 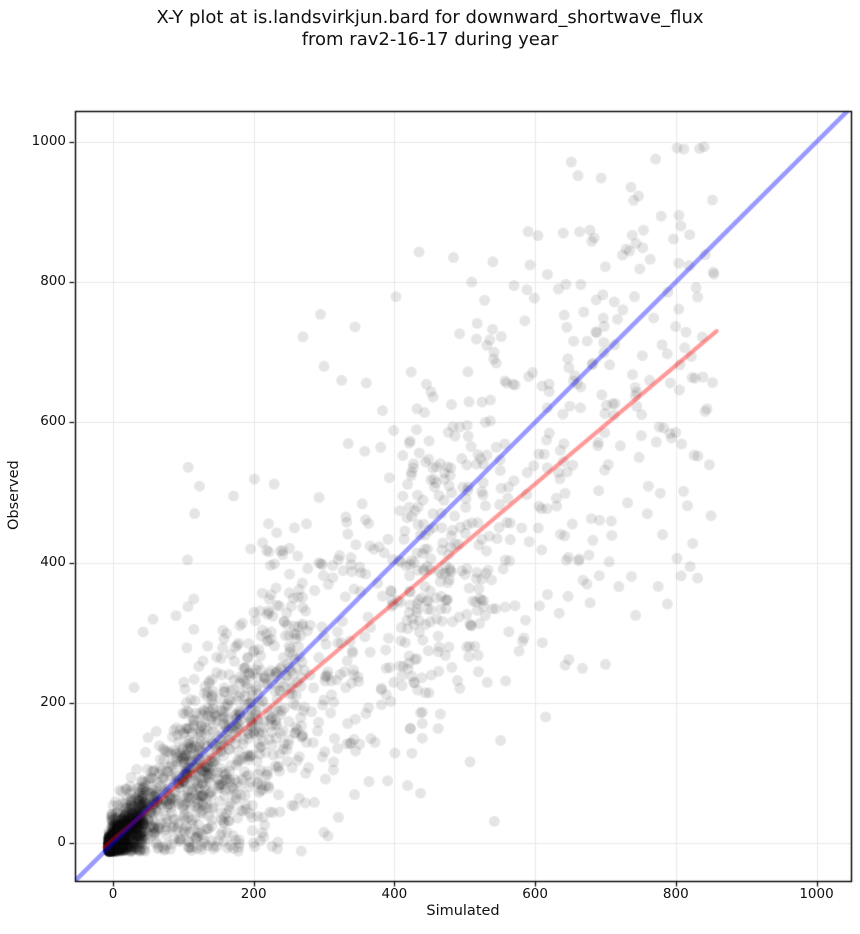 I want to click on y-tick-label: 400, so click(x=53, y=561).